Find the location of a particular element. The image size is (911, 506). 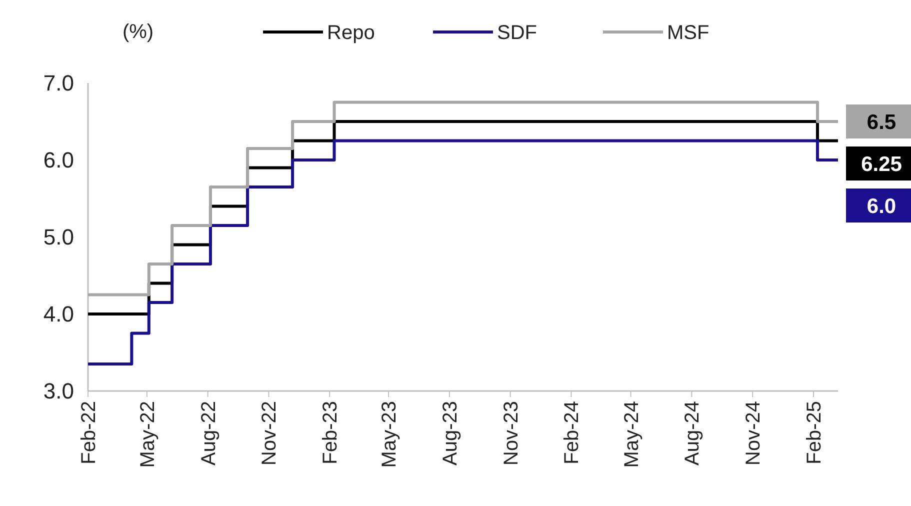

legend-label: Repo is located at coordinates (351, 33).